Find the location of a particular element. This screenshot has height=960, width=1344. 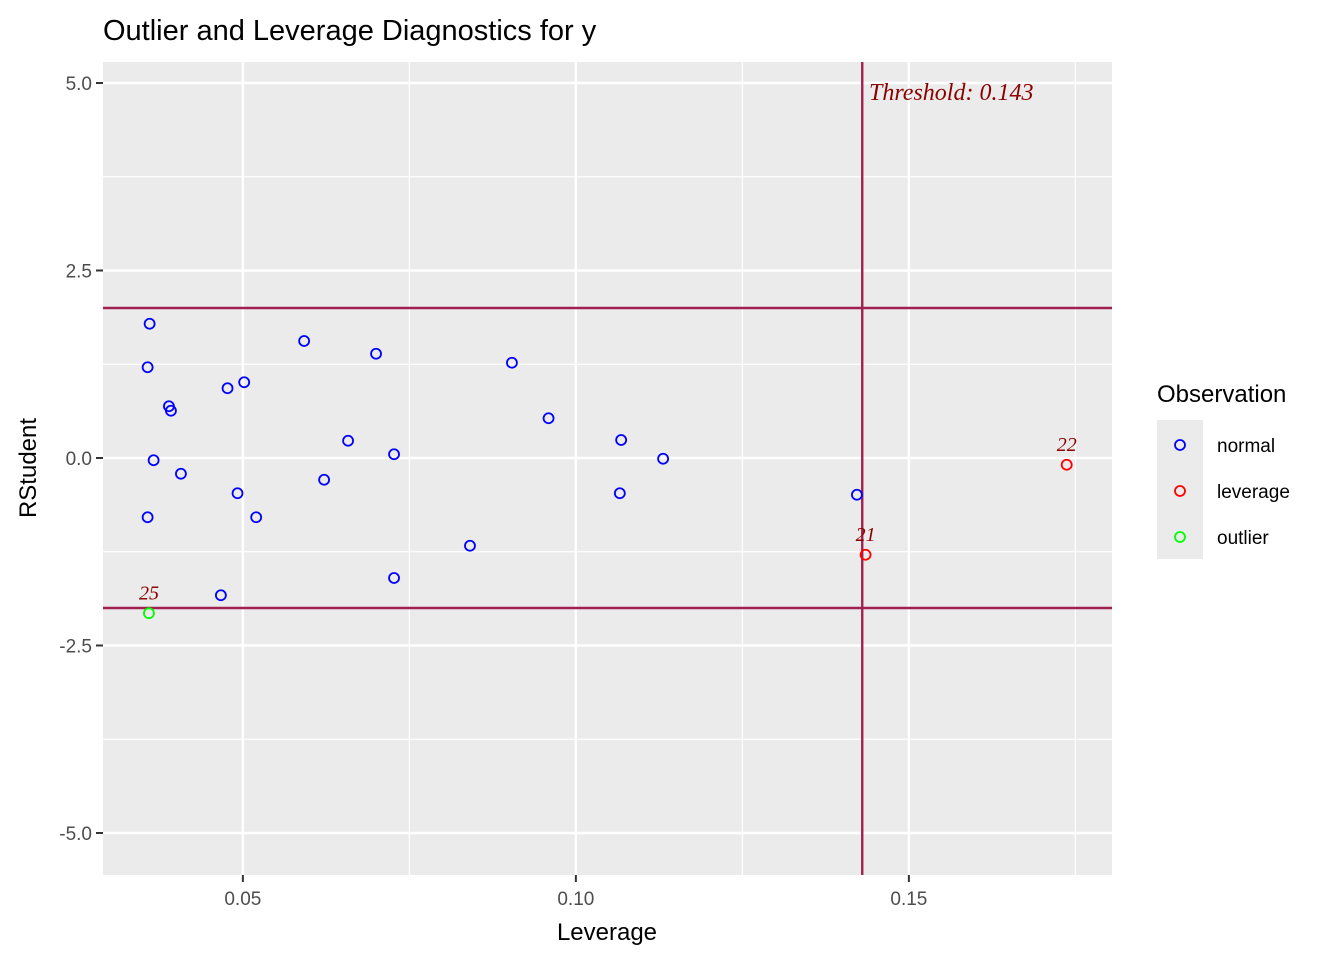

y-tick-label: -5.0 is located at coordinates (75, 834).